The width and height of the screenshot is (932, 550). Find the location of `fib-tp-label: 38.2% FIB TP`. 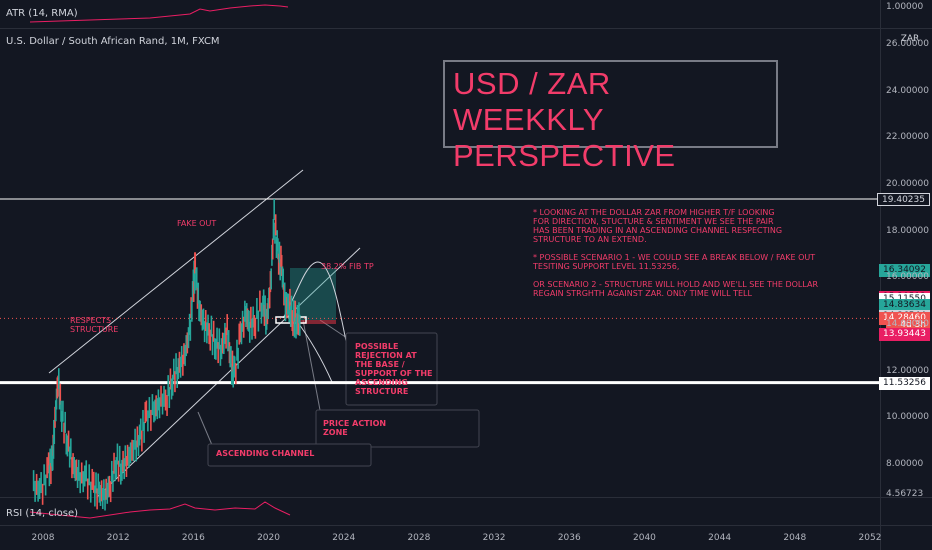

fib-tp-label: 38.2% FIB TP is located at coordinates (347, 266).